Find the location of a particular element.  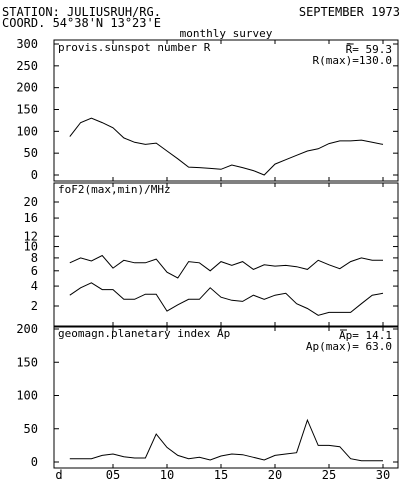

x-axis: d 05 10 15 20 25 30 is located at coordinates (222, 474).